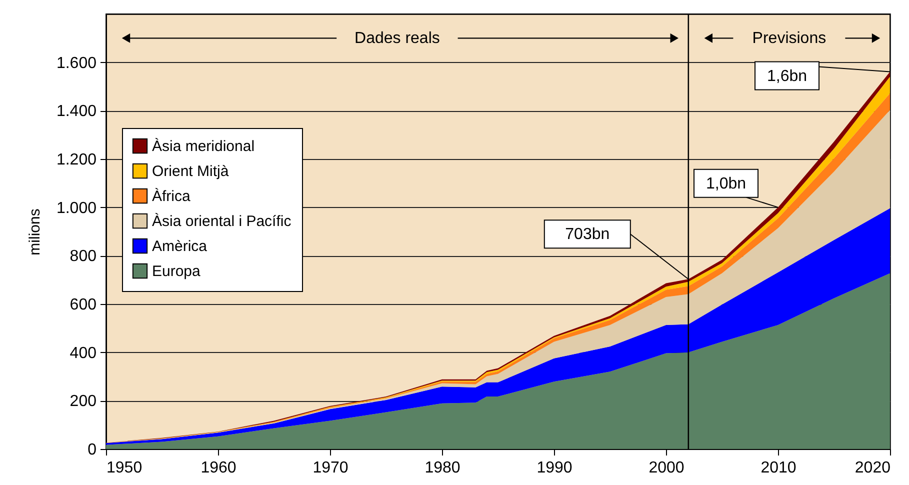  What do you see at coordinates (83, 353) in the screenshot?
I see `y-tick-label: 400` at bounding box center [83, 353].